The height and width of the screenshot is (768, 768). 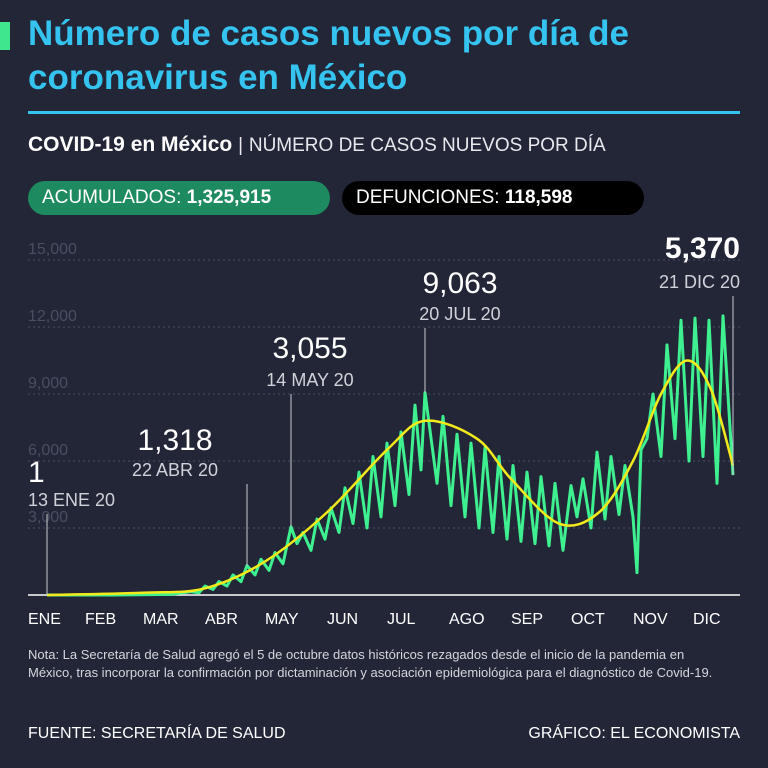 I want to click on annotation-value: 1,318, so click(x=174, y=440).